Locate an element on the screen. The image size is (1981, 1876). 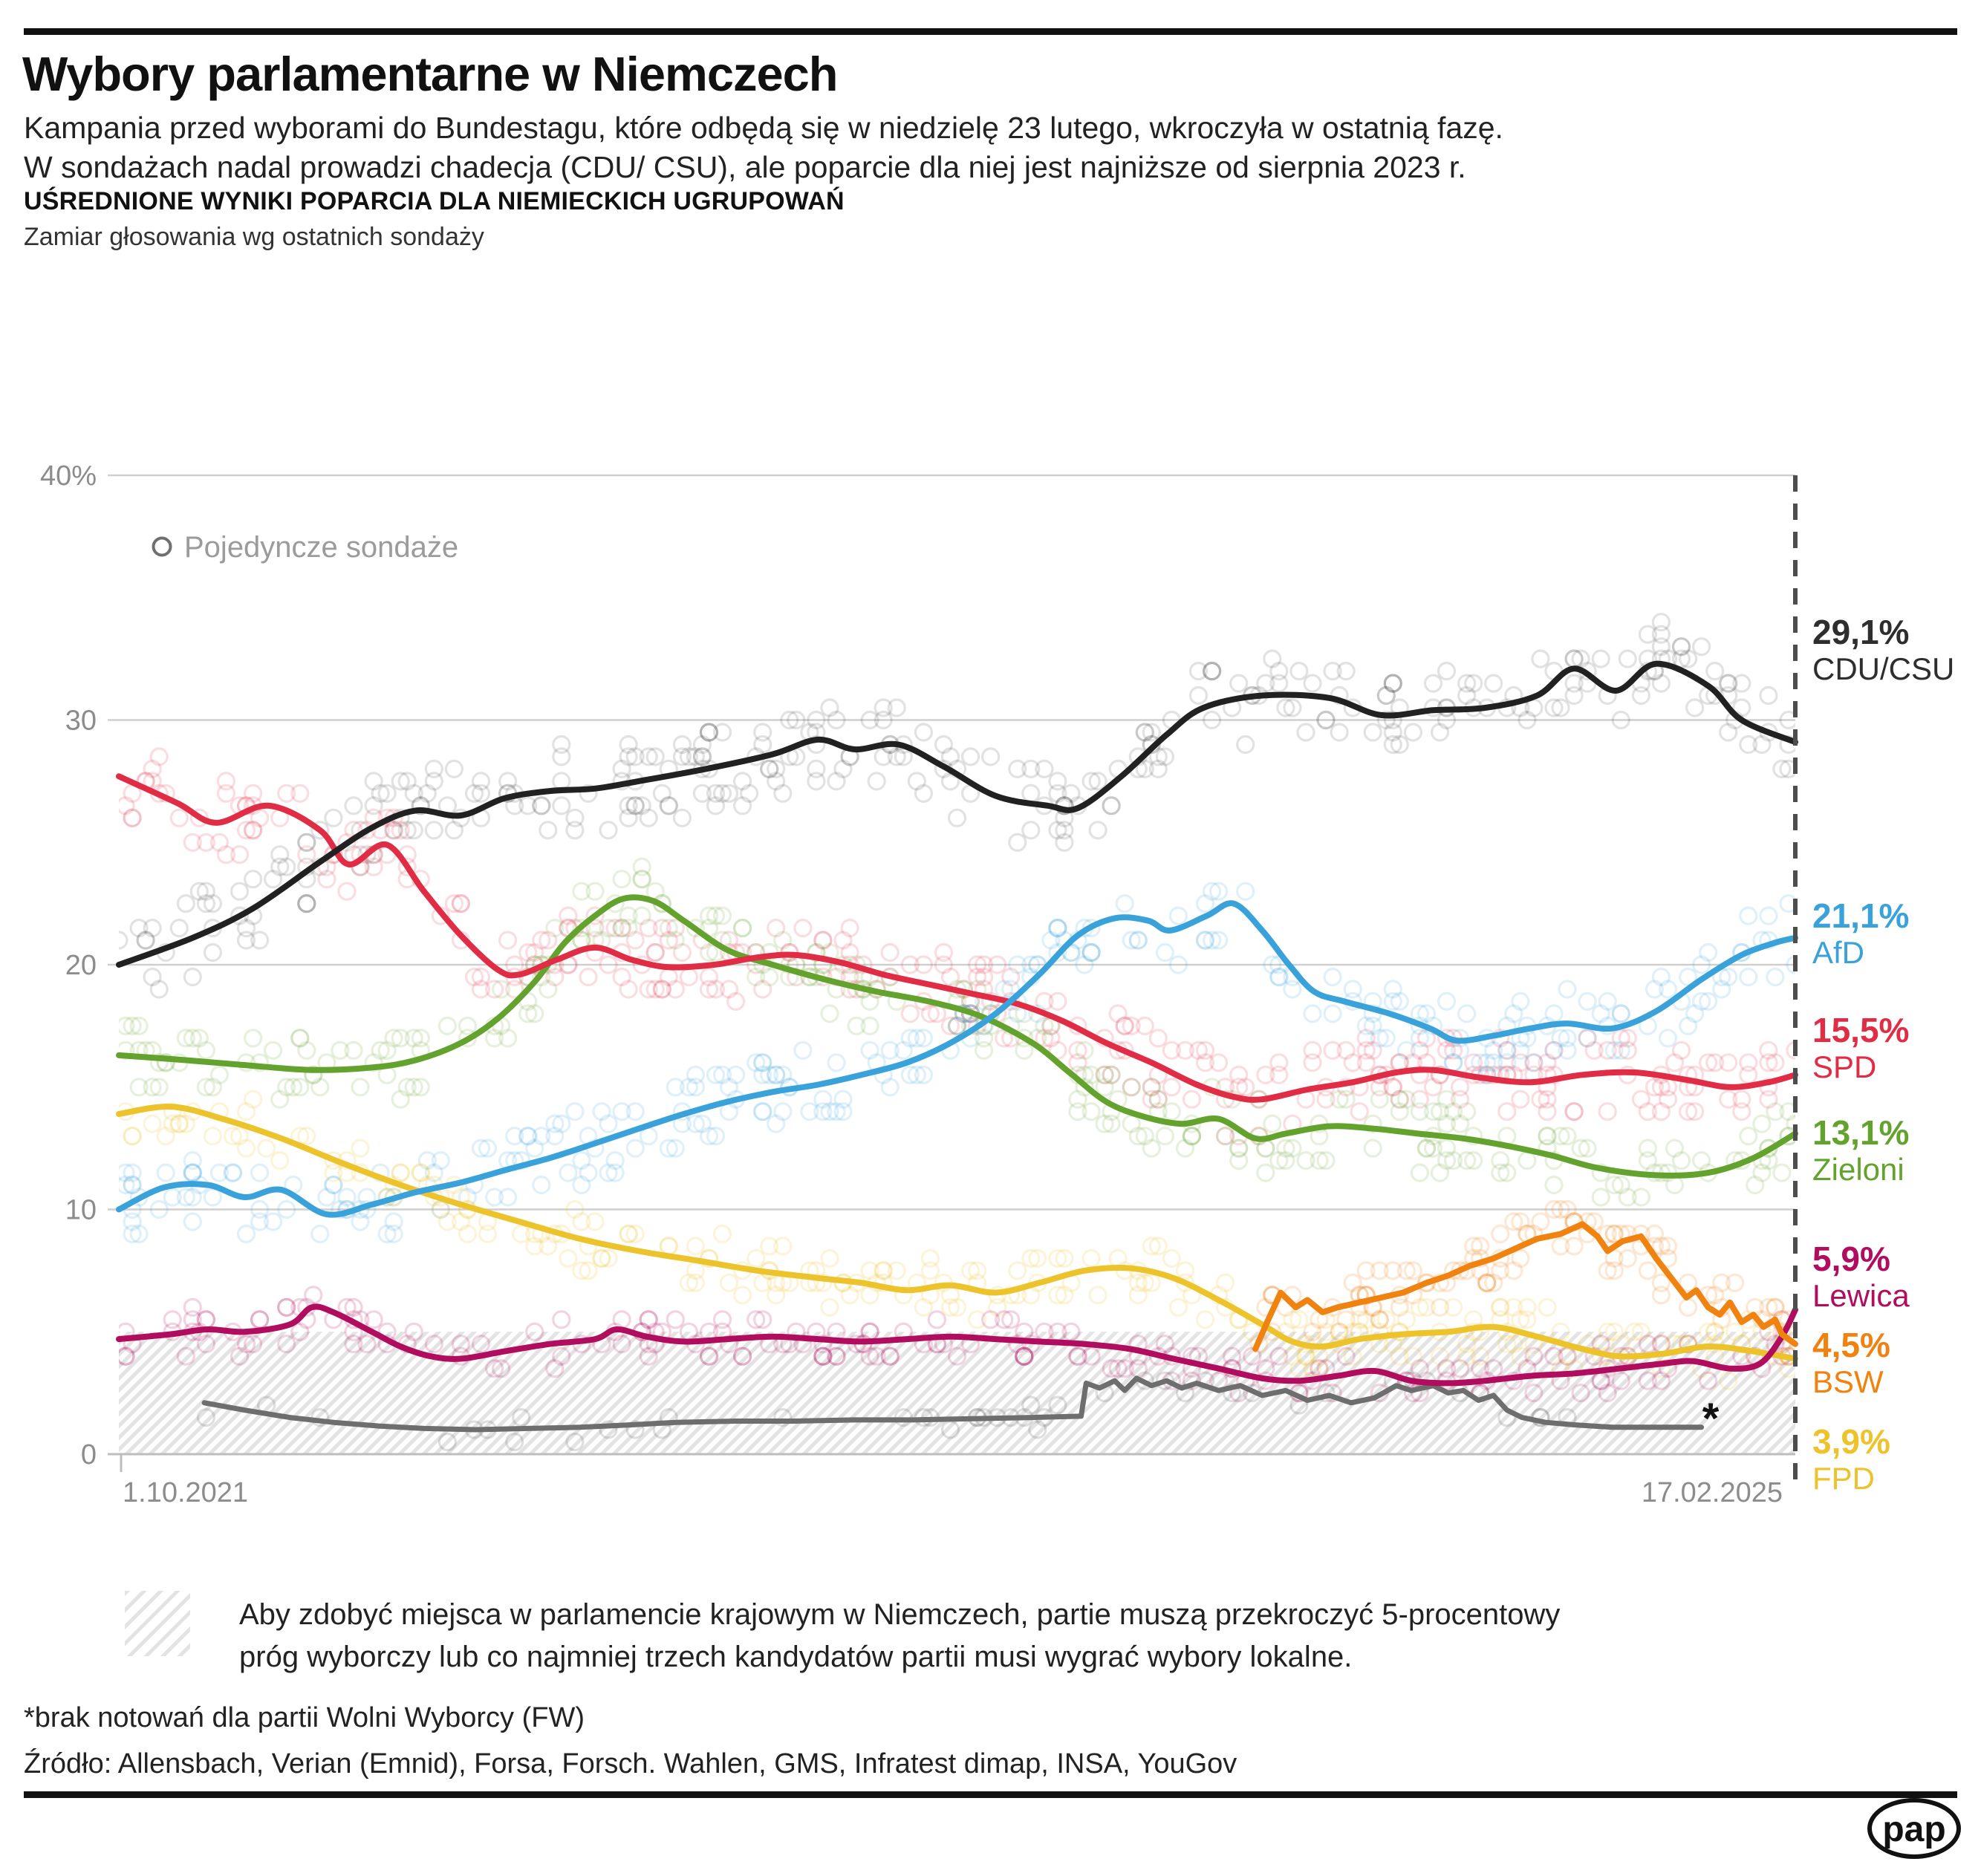
page-title: Wybory parlamentarne w Niemczech is located at coordinates (430, 74).